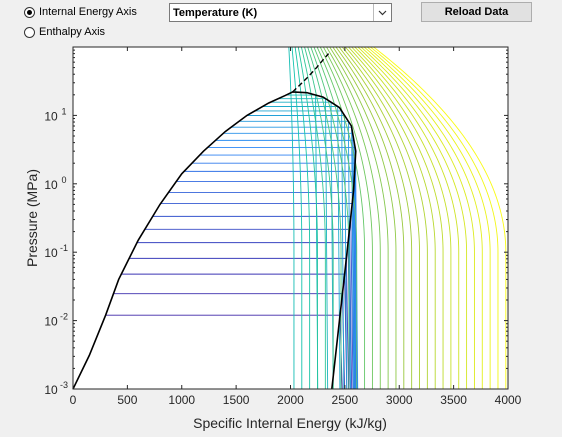 The height and width of the screenshot is (437, 562). I want to click on x-axis-label: Specific Internal Energy (kJ/kg), so click(290, 423).